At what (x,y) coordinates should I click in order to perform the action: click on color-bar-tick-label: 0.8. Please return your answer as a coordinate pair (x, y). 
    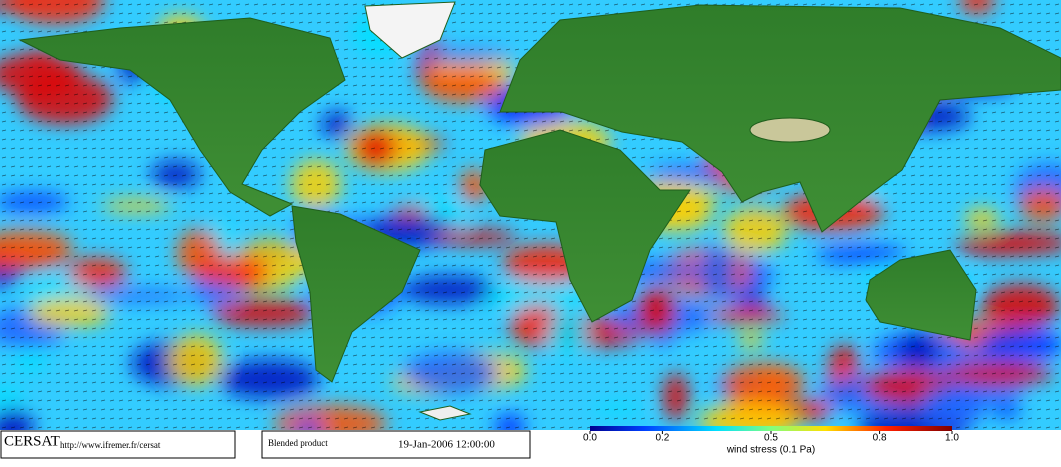
    Looking at the image, I should click on (880, 438).